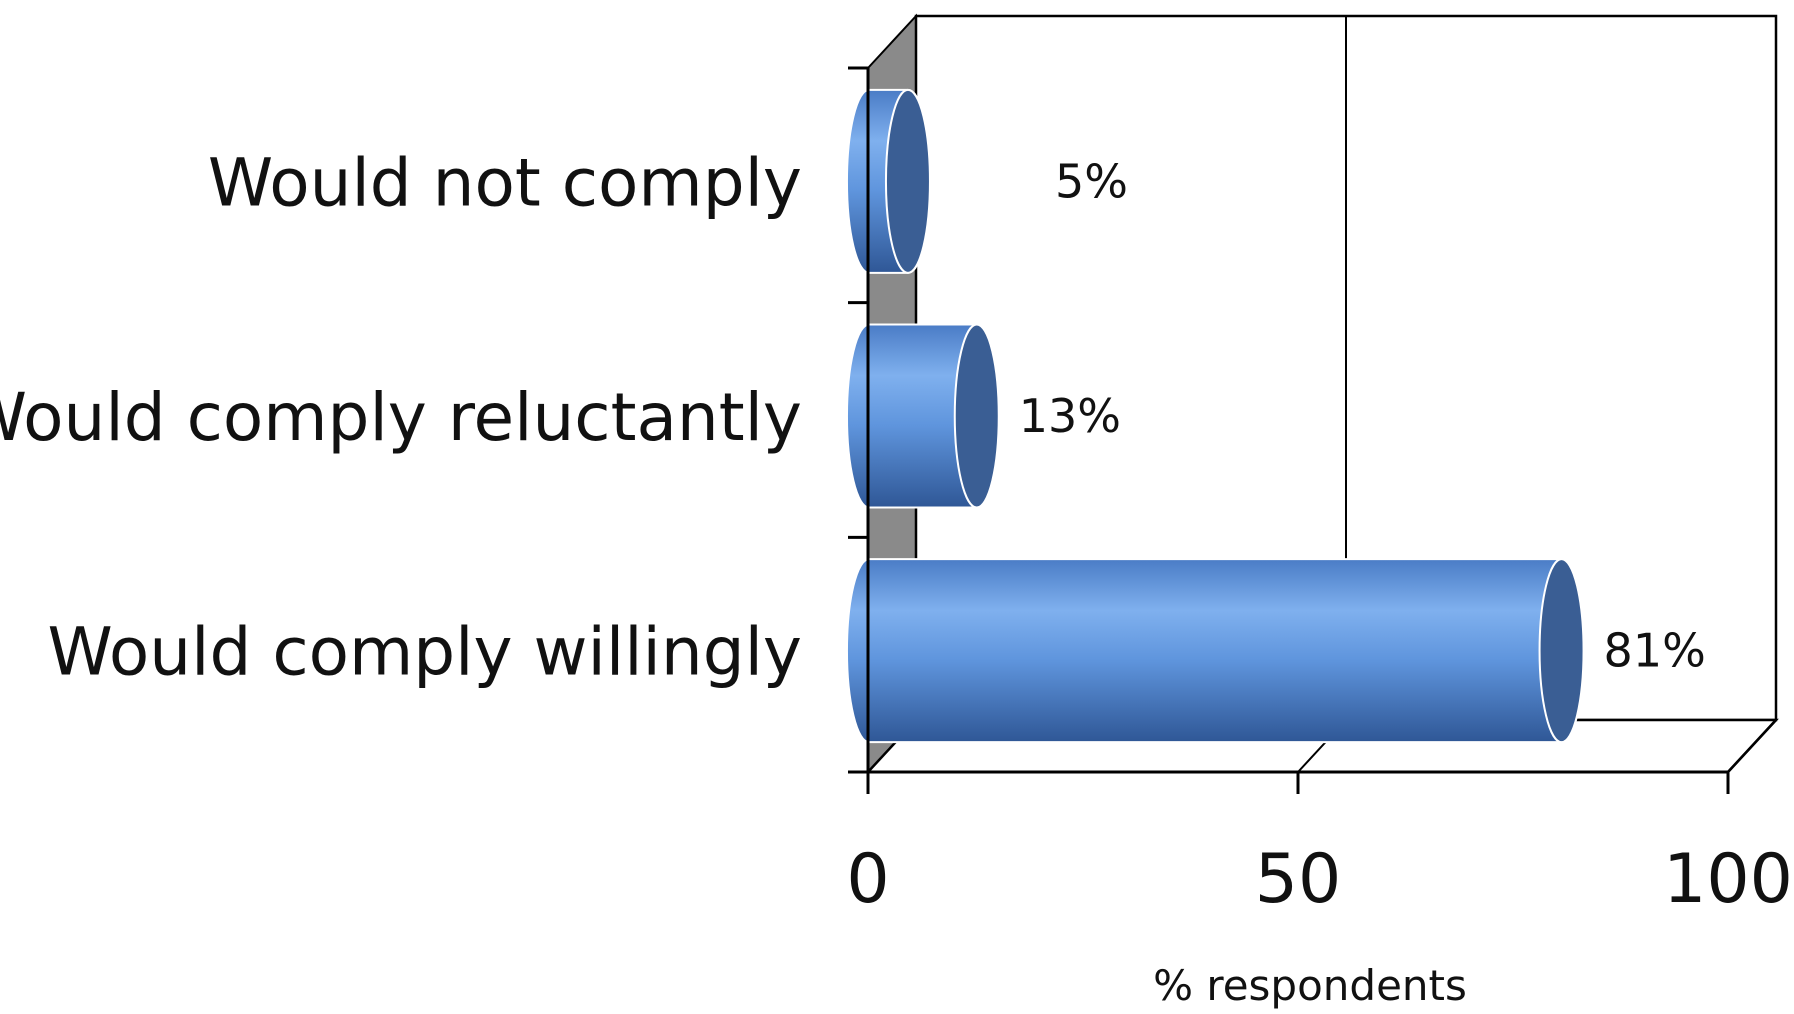 The width and height of the screenshot is (1794, 1014). I want to click on x-axis-title: % respondents, so click(1310, 985).